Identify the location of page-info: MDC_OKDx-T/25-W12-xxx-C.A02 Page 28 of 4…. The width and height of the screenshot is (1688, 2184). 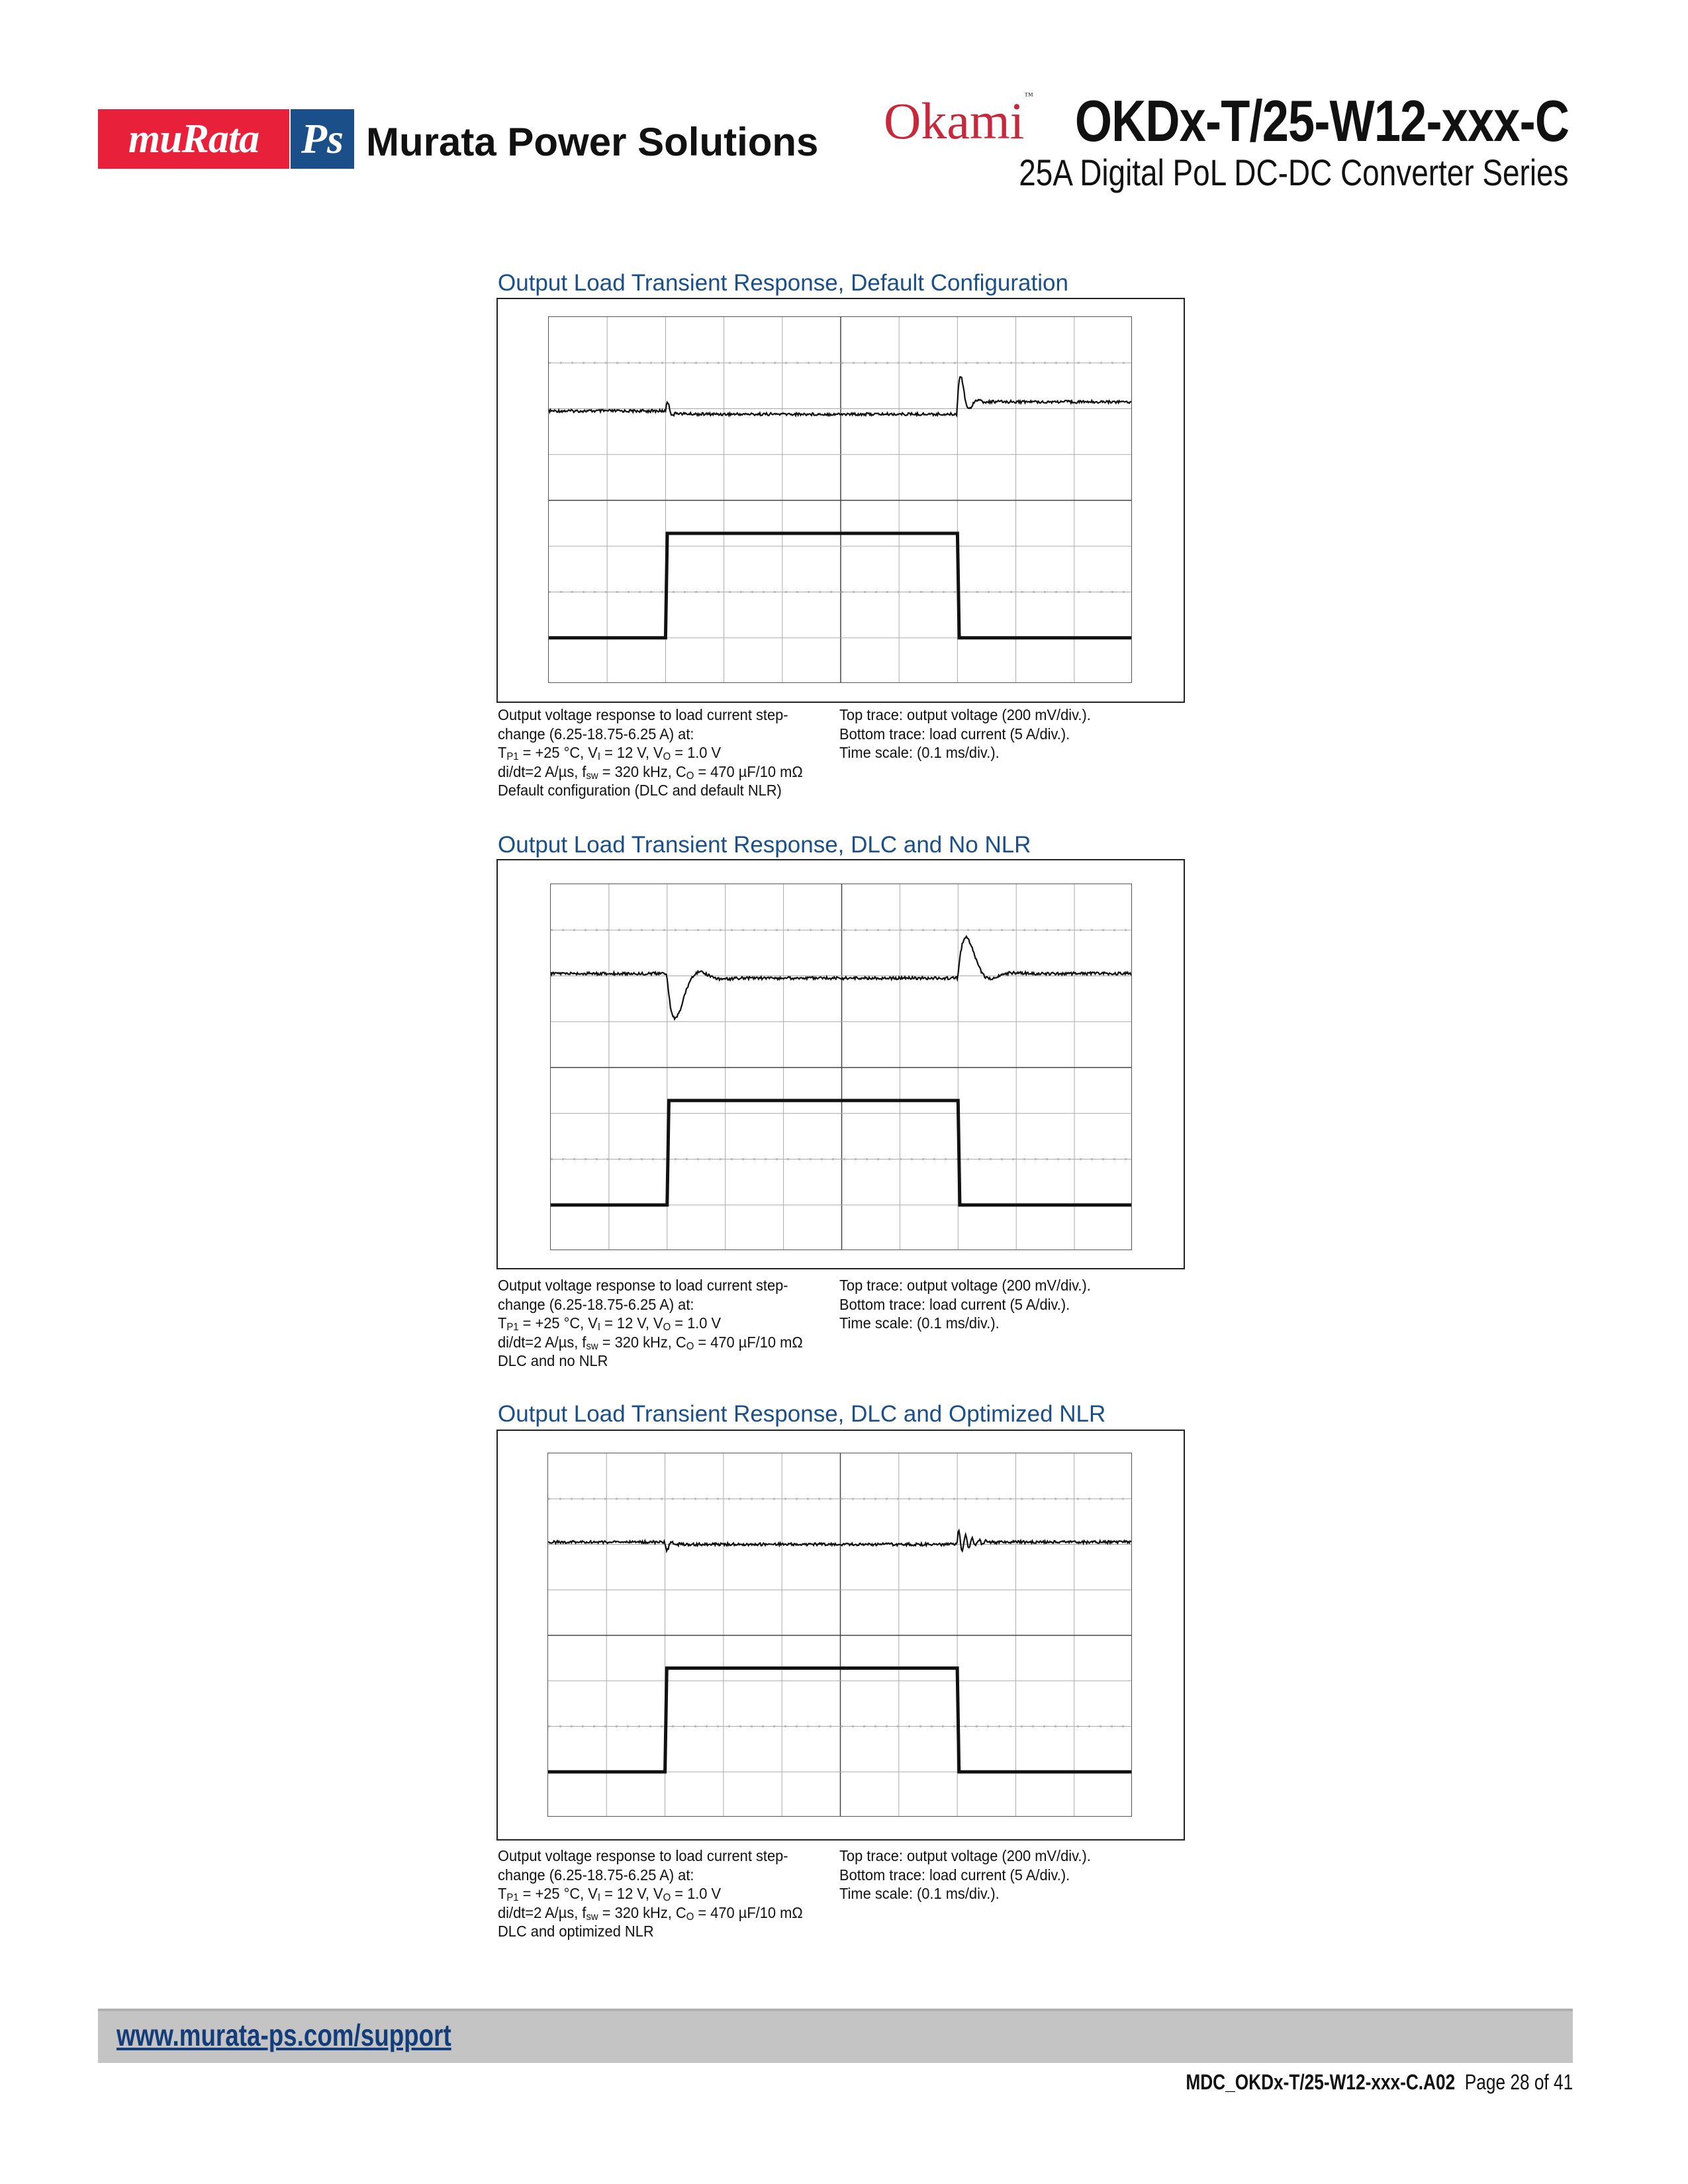
(1379, 2082).